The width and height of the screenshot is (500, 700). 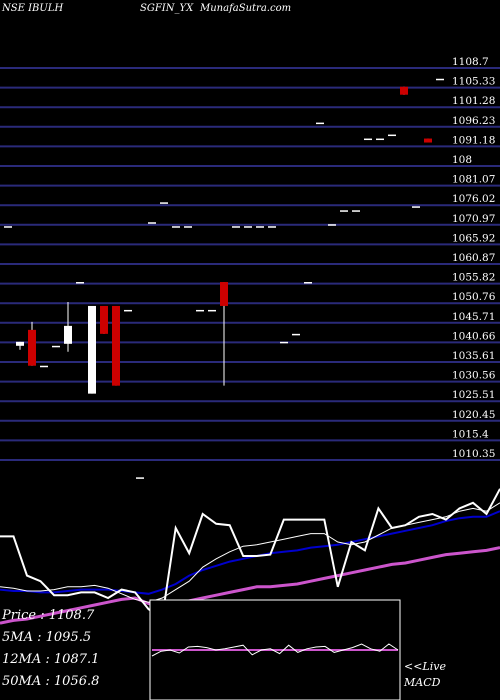 I want to click on y-tick-label: 1105.33, so click(x=473, y=82).